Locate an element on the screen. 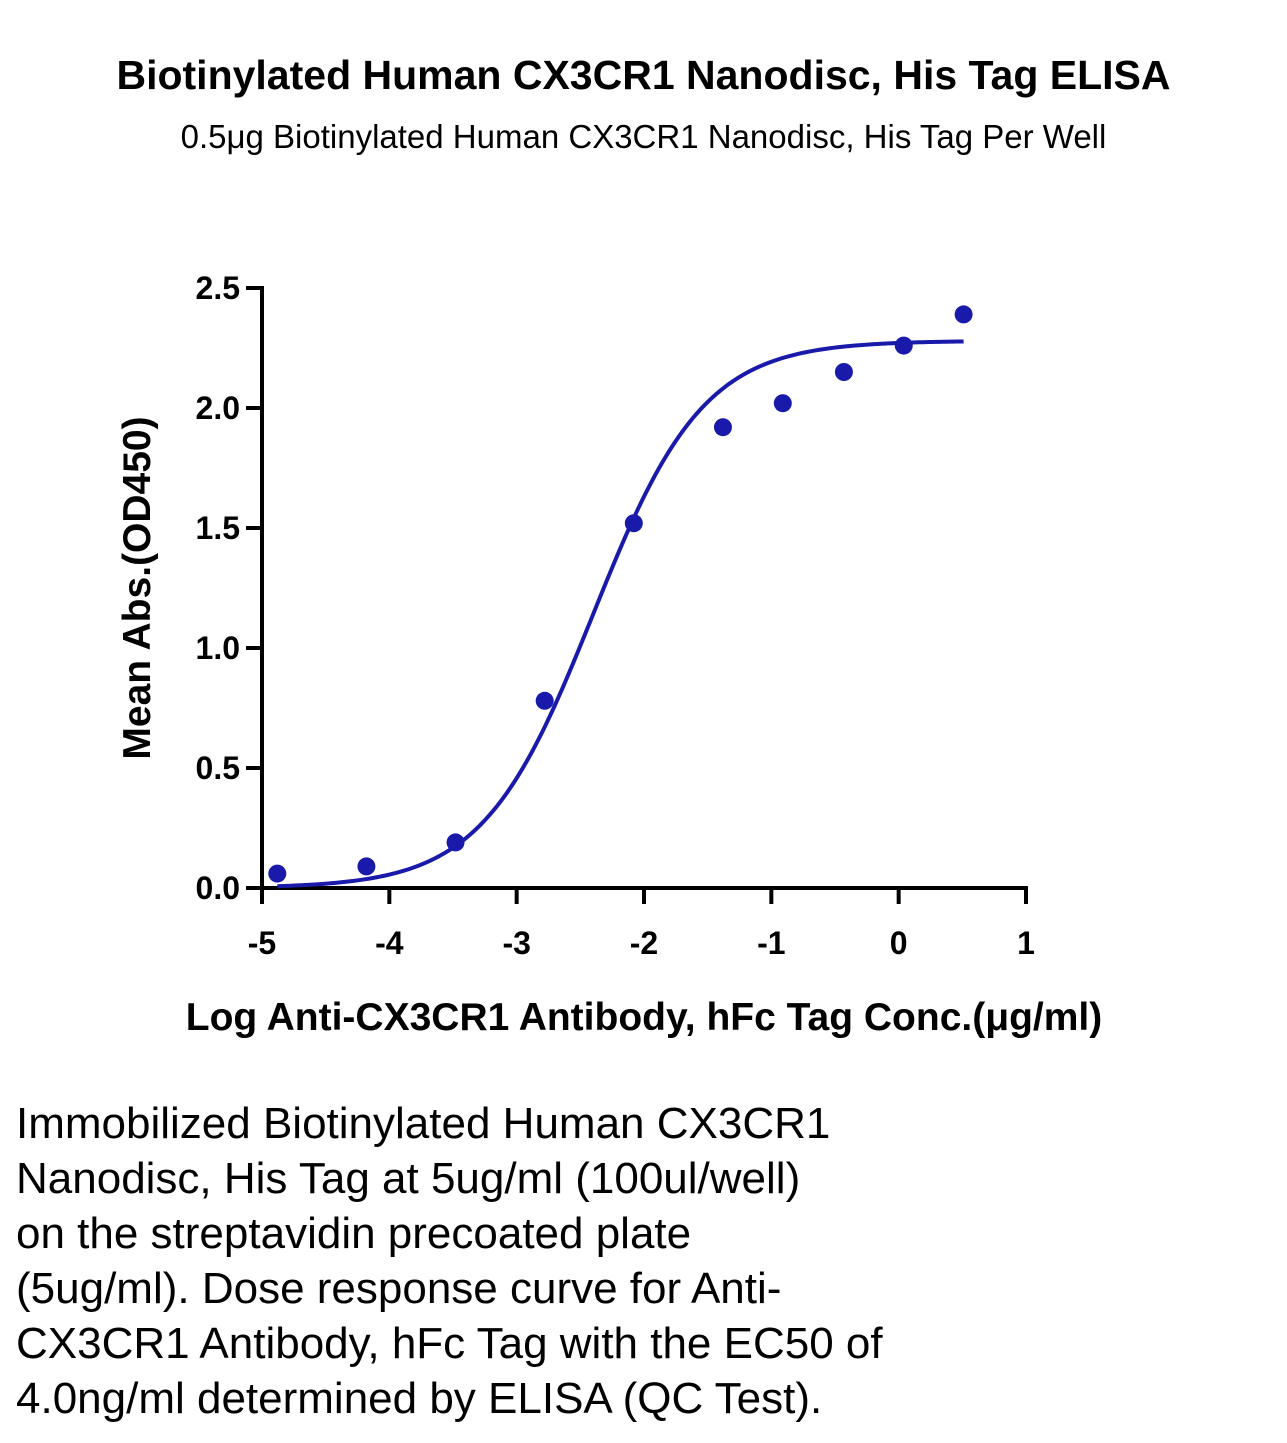 The height and width of the screenshot is (1443, 1287). x-tick-label: -5 is located at coordinates (262, 943).